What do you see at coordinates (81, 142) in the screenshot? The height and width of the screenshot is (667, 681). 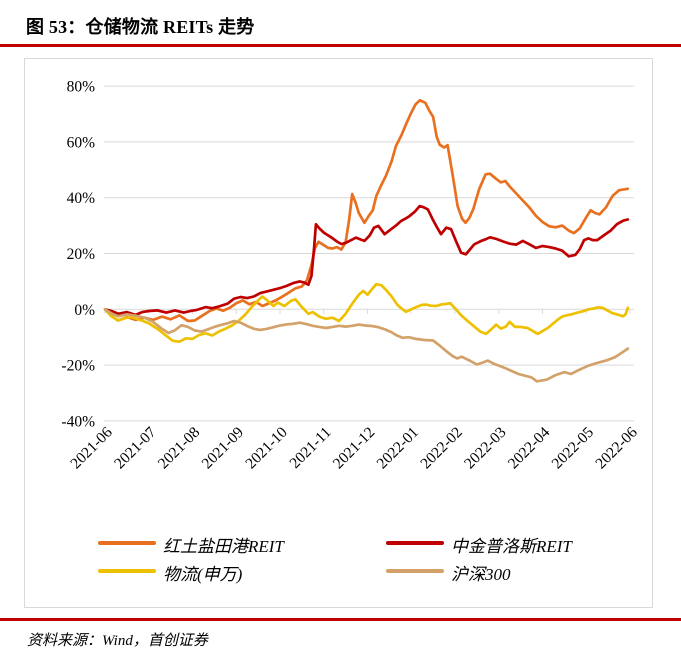 I see `svg-text: 60%` at bounding box center [81, 142].